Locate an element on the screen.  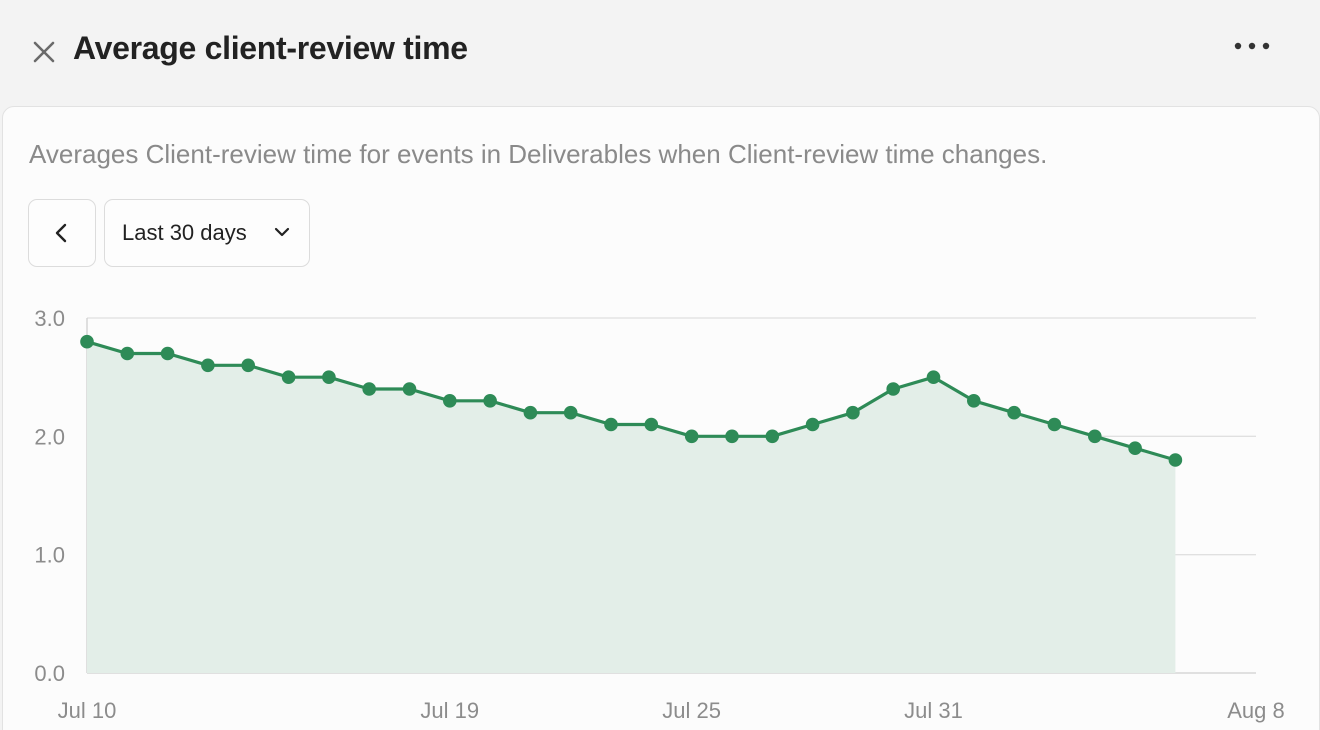
header: Average client-review time is located at coordinates (660, 52).